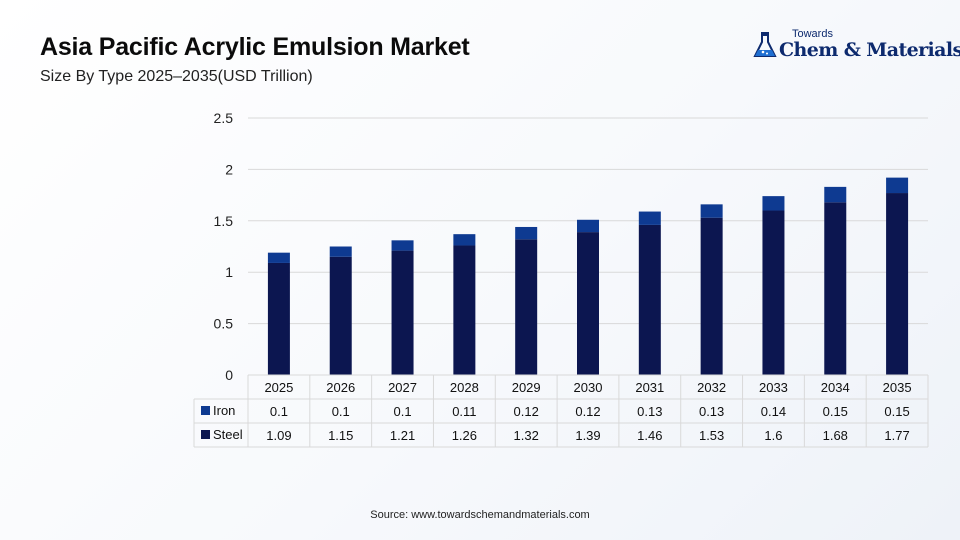 This screenshot has width=960, height=540. I want to click on chart-title: Asia Pacific Acrylic Emulsion Market, so click(255, 47).